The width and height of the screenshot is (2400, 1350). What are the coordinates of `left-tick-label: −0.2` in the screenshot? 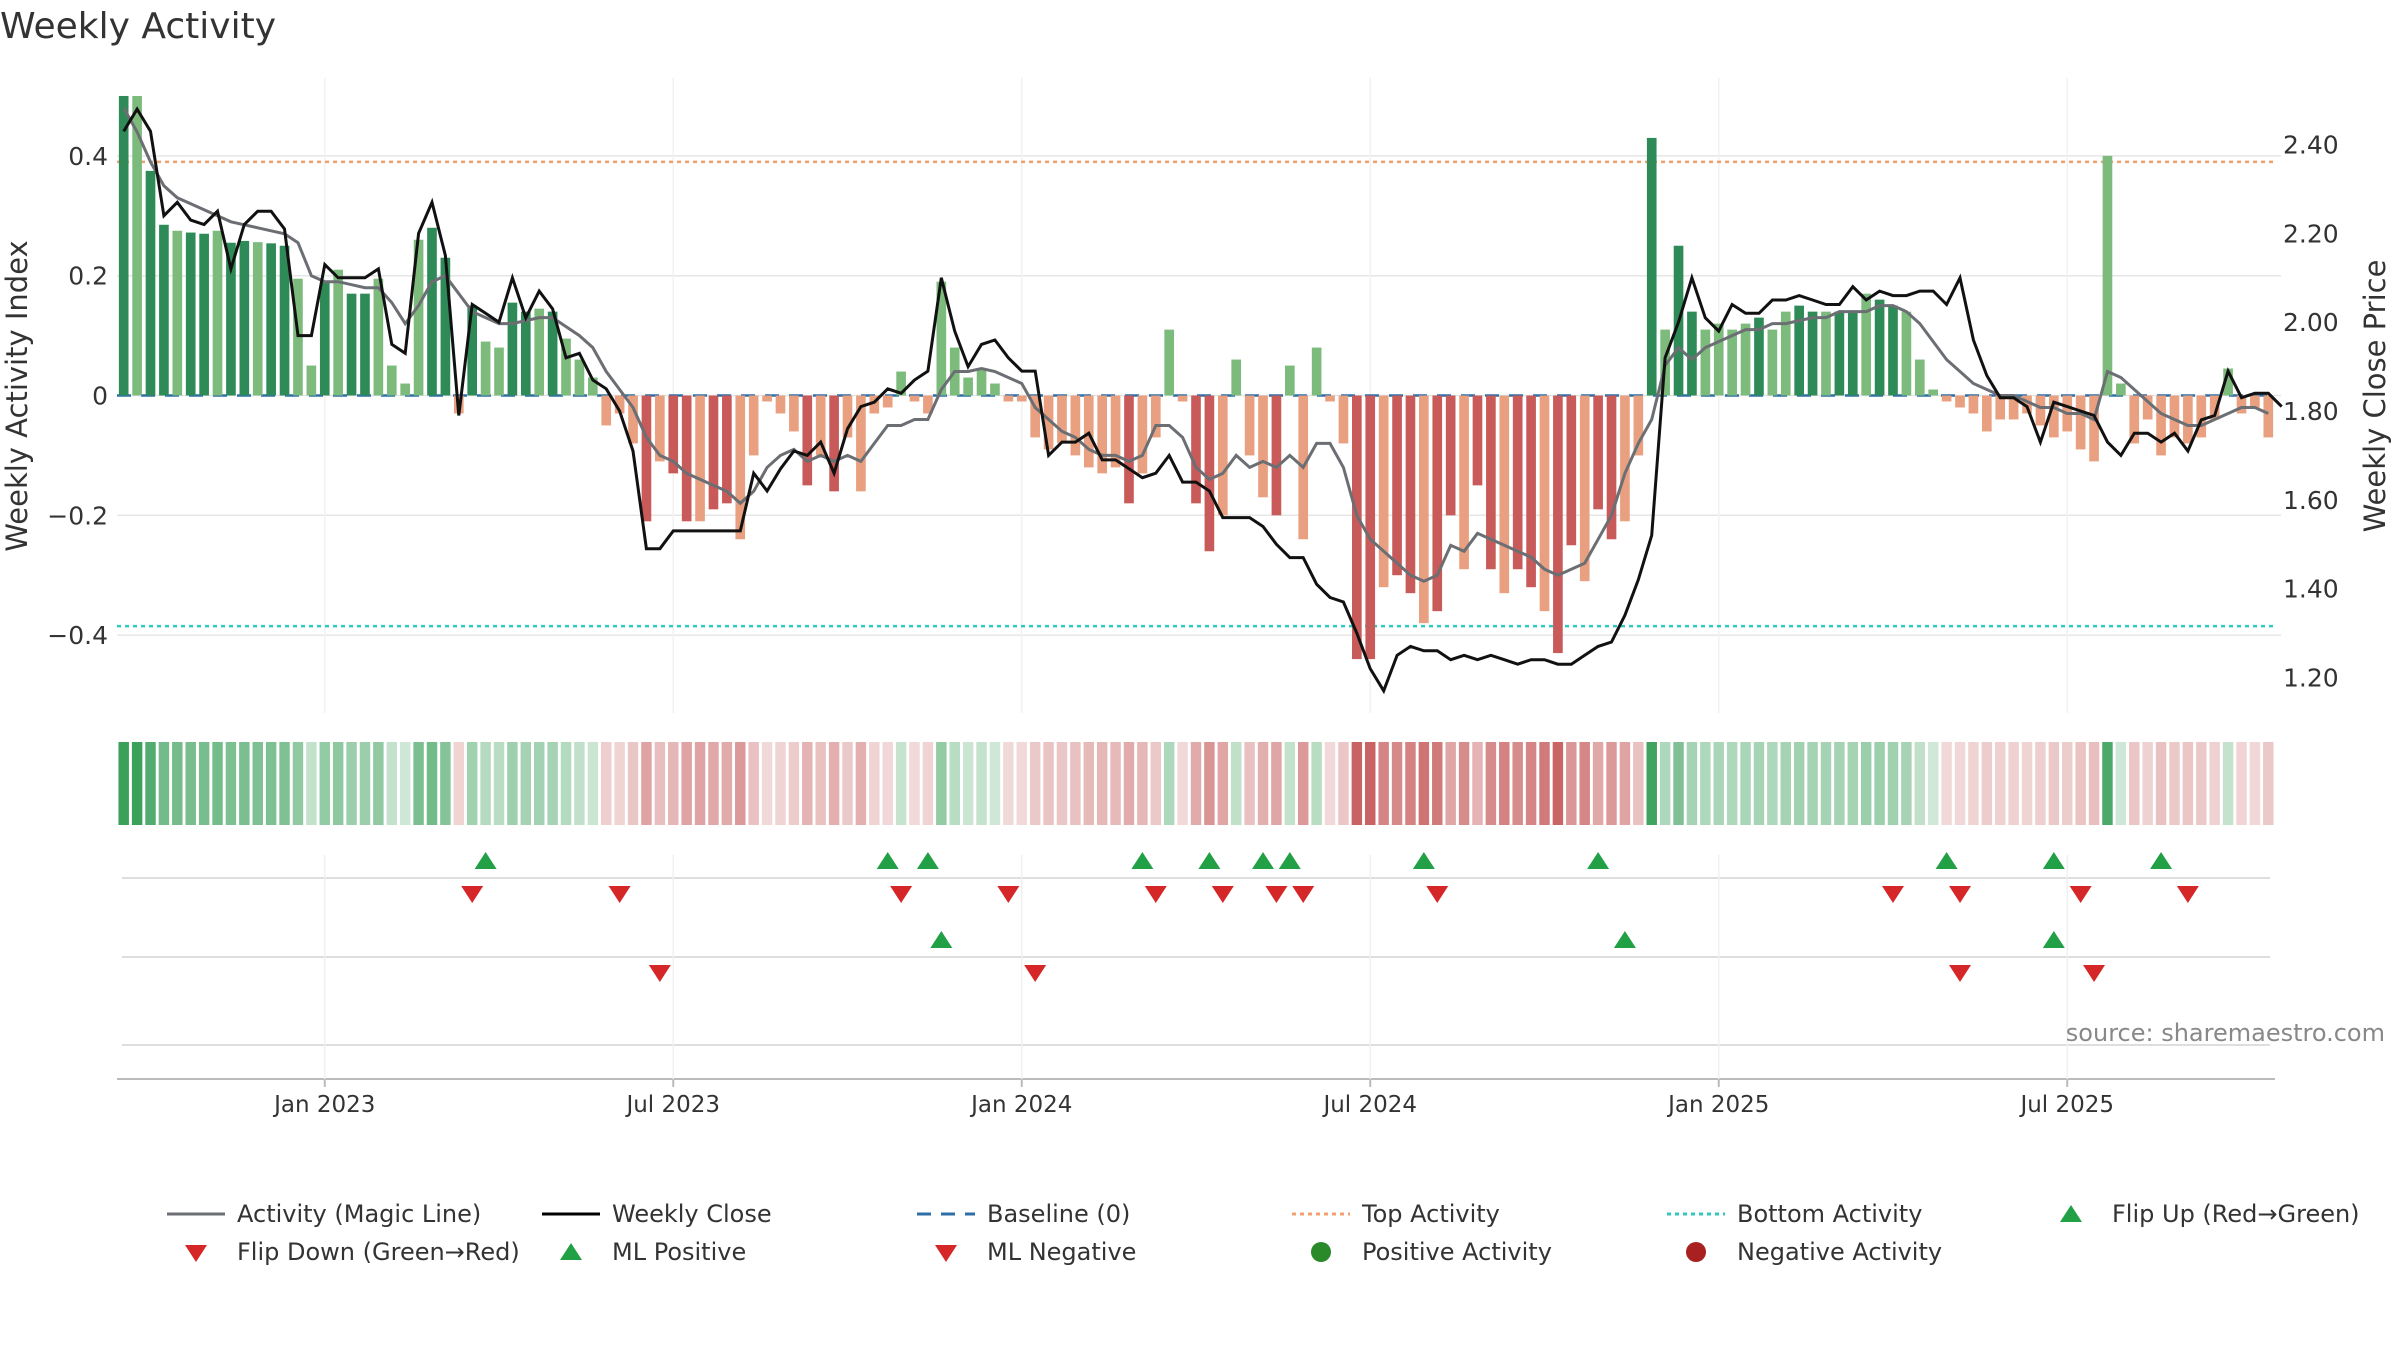 It's located at (77, 515).